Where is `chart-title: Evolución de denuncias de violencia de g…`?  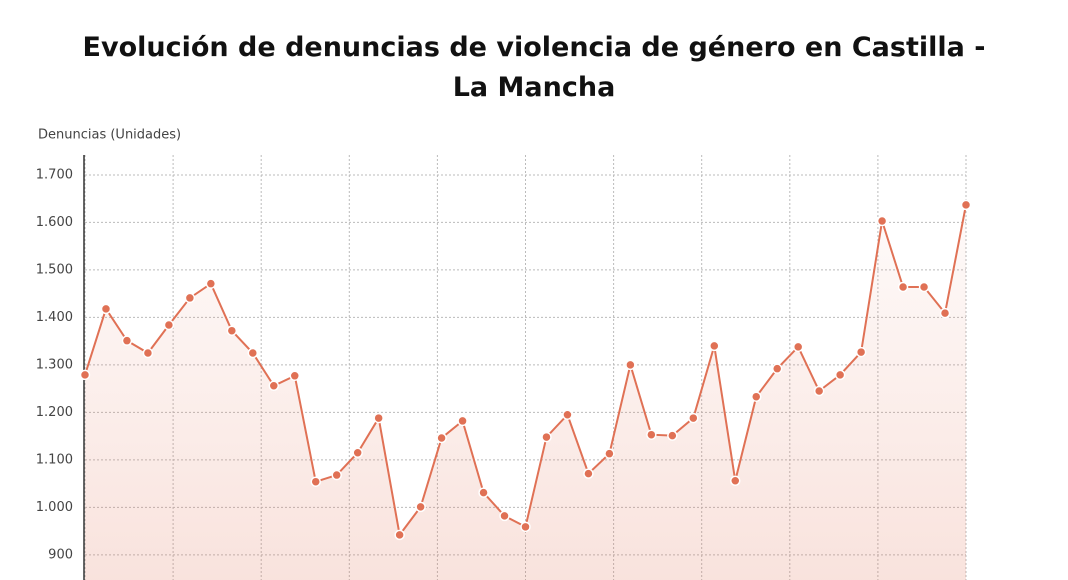 chart-title: Evolución de denuncias de violencia de g… is located at coordinates (534, 67).